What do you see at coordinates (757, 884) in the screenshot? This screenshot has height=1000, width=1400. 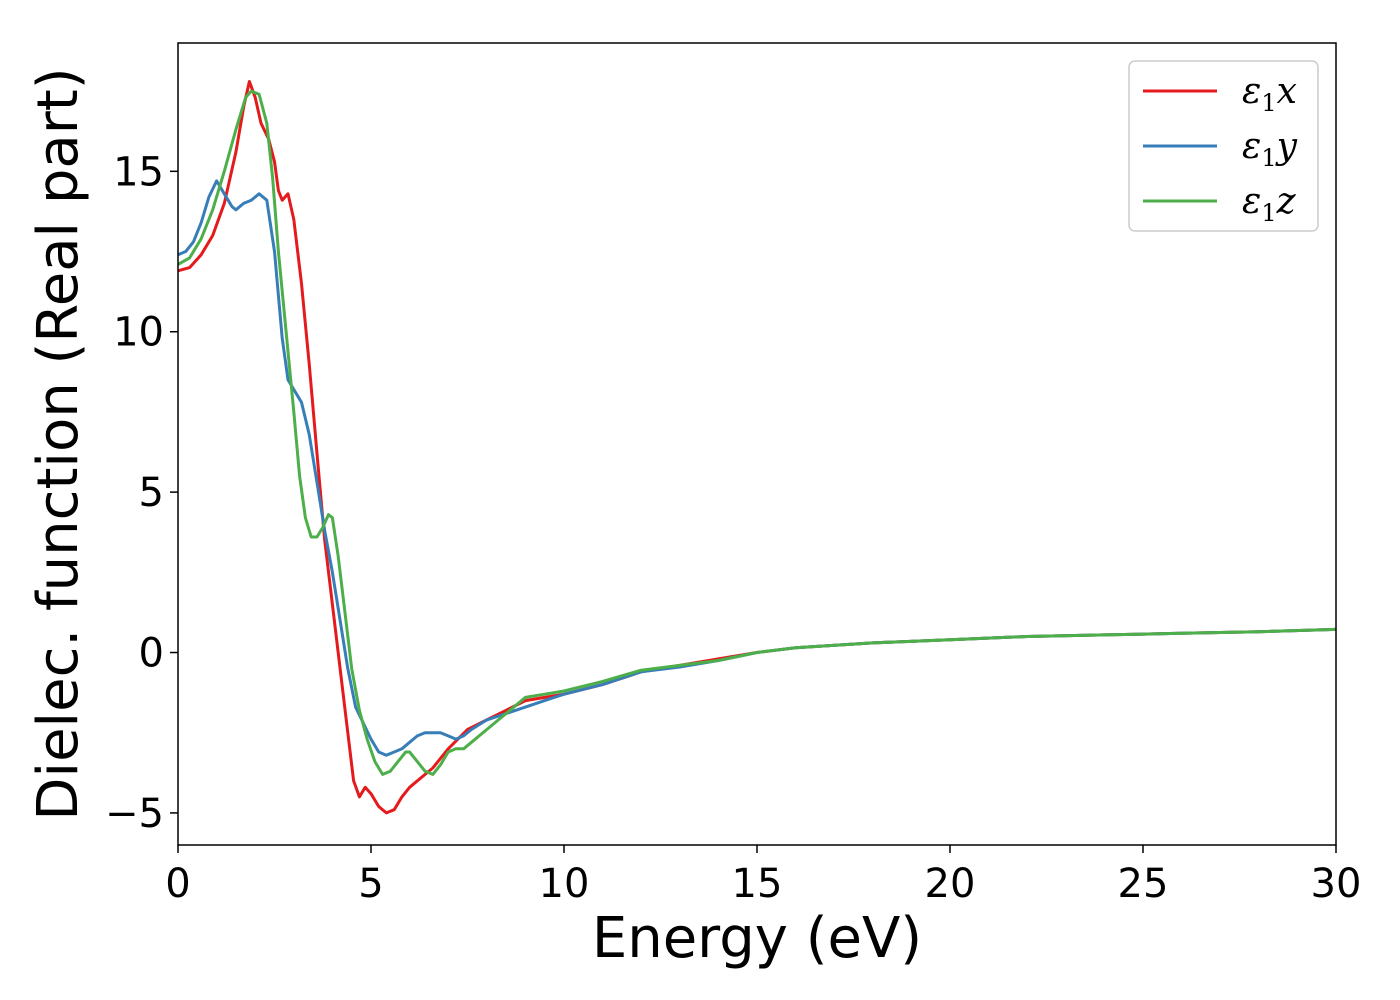 I see `x-tick-label: 15` at bounding box center [757, 884].